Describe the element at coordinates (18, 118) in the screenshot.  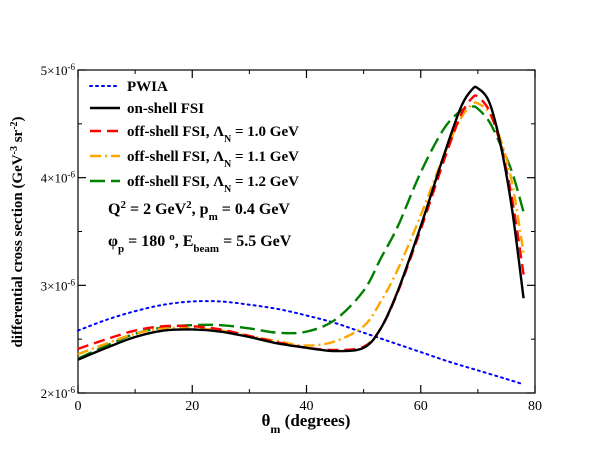
I see `y-axis-label-end: )` at that location.